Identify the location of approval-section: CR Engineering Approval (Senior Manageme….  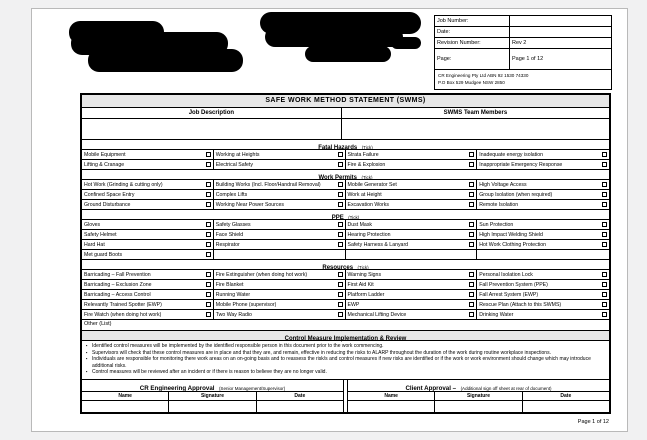
(345, 395).